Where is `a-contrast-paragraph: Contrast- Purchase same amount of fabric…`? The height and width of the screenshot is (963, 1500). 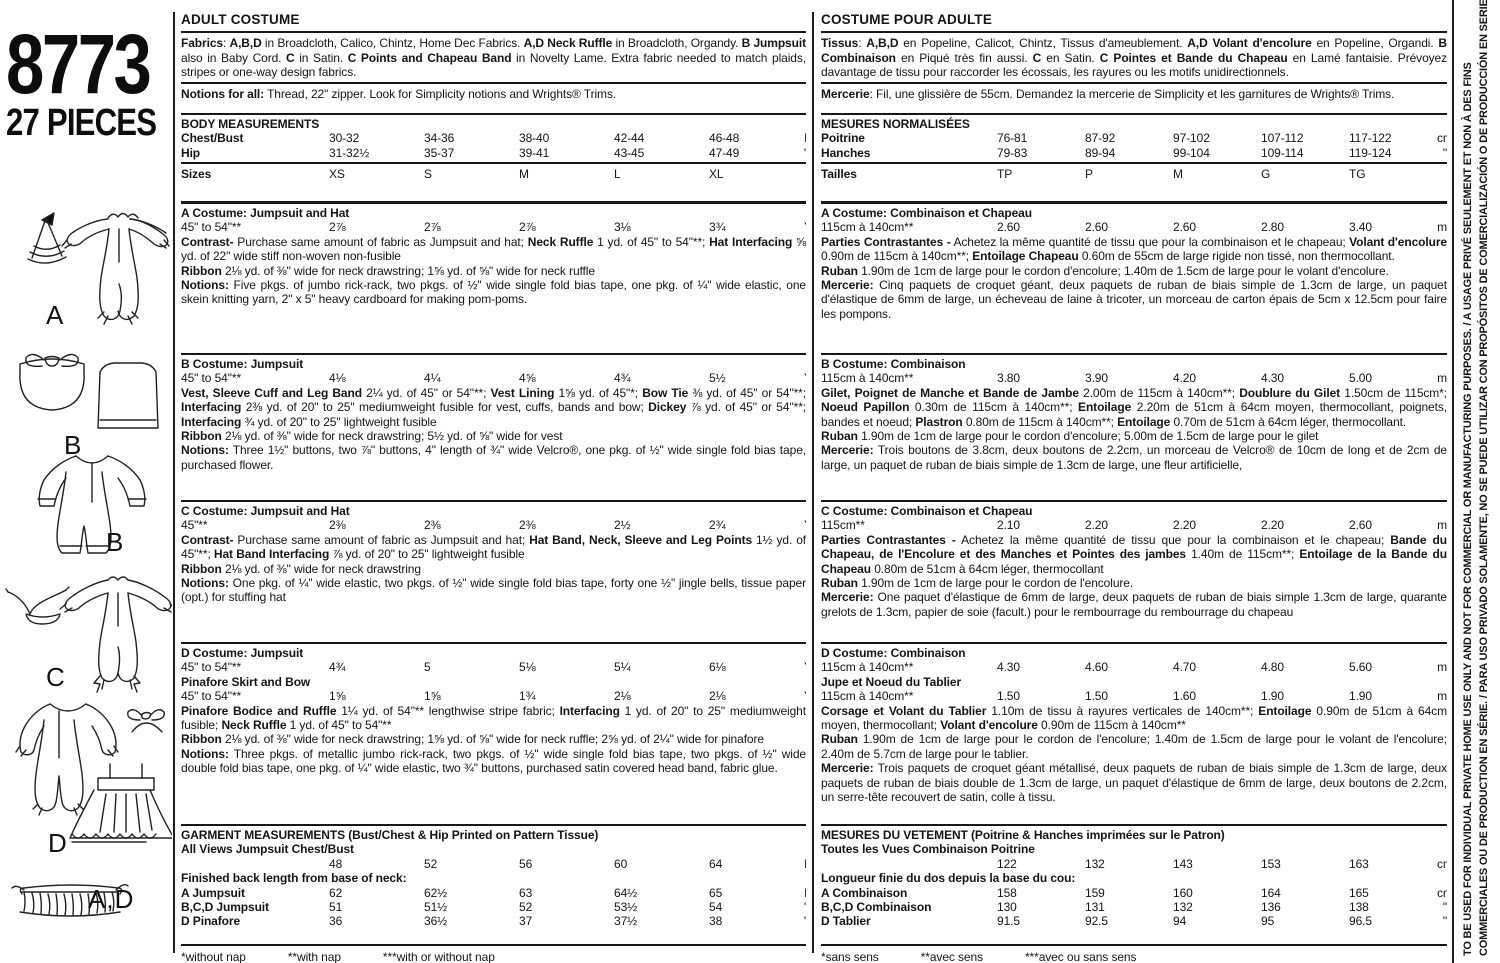 a-contrast-paragraph: Contrast- Purchase same amount of fabric… is located at coordinates (493, 249).